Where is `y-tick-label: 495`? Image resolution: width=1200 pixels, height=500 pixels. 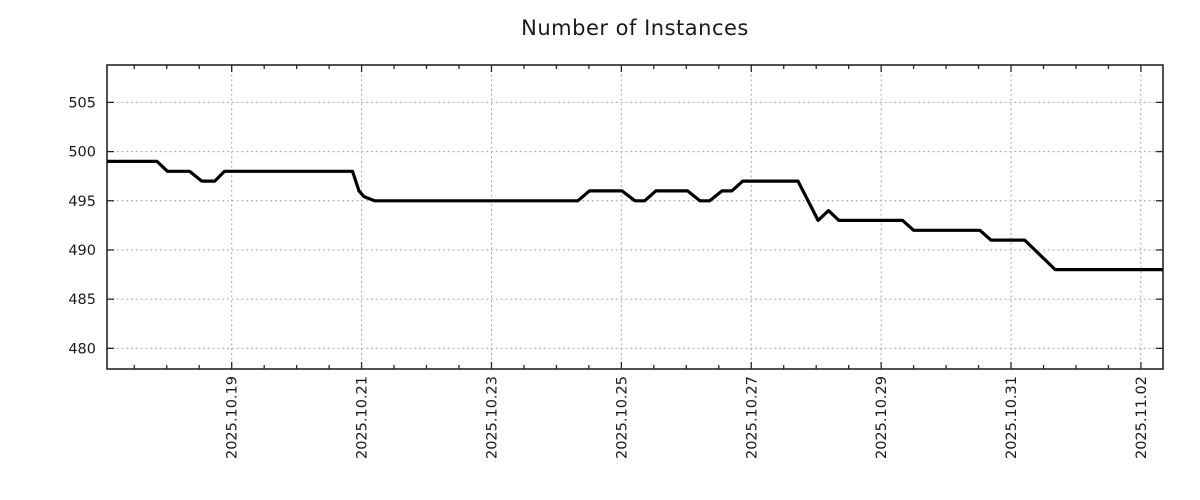
y-tick-label: 495 is located at coordinates (82, 202).